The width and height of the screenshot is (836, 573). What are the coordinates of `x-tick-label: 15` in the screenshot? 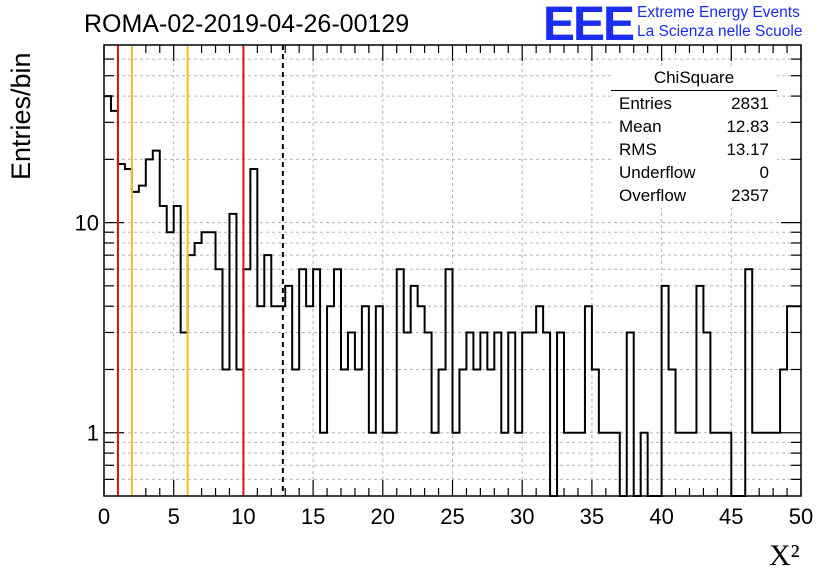 It's located at (313, 516).